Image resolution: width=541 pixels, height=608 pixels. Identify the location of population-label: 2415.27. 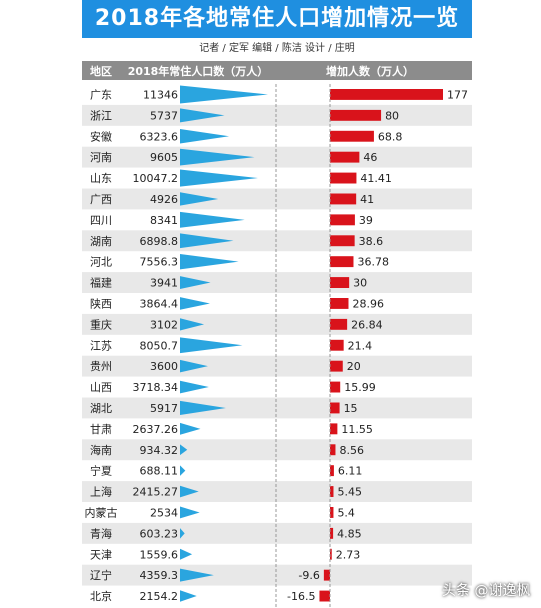
(156, 492).